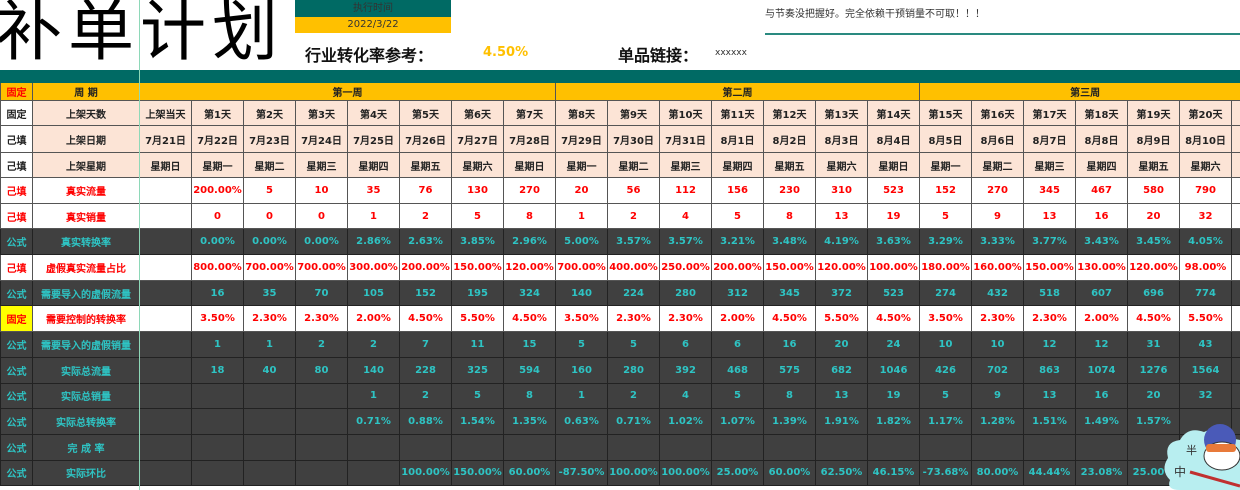 This screenshot has height=490, width=1240. What do you see at coordinates (425, 293) in the screenshot?
I see `value-cell: 152` at bounding box center [425, 293].